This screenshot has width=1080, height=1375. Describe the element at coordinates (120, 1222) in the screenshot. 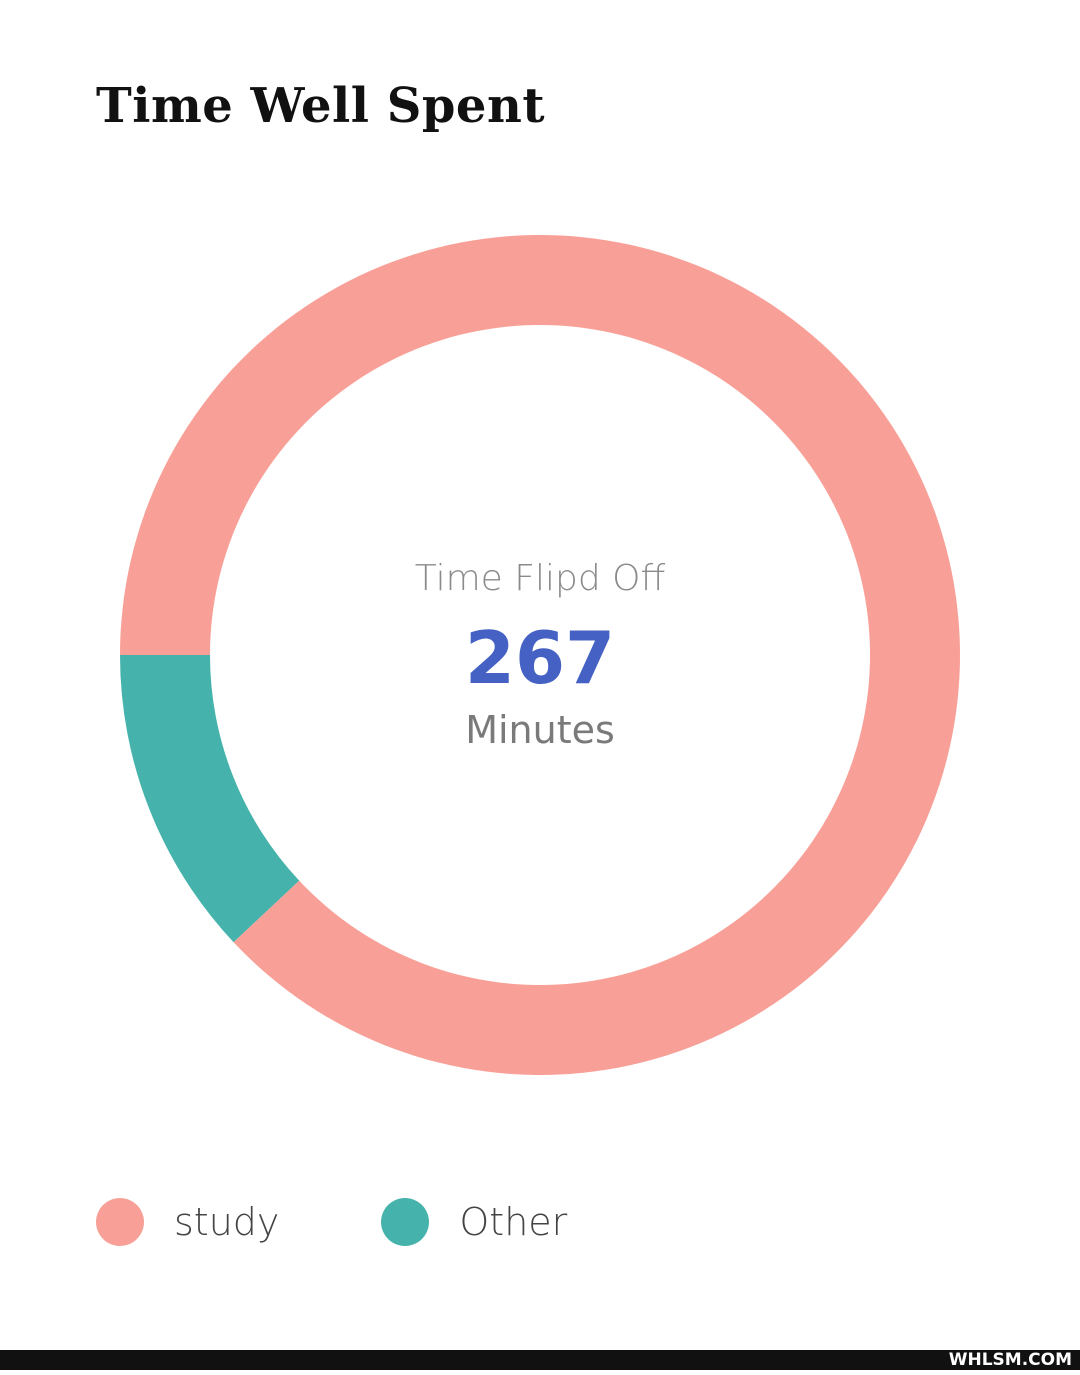

I see `legend-dot-study` at that location.